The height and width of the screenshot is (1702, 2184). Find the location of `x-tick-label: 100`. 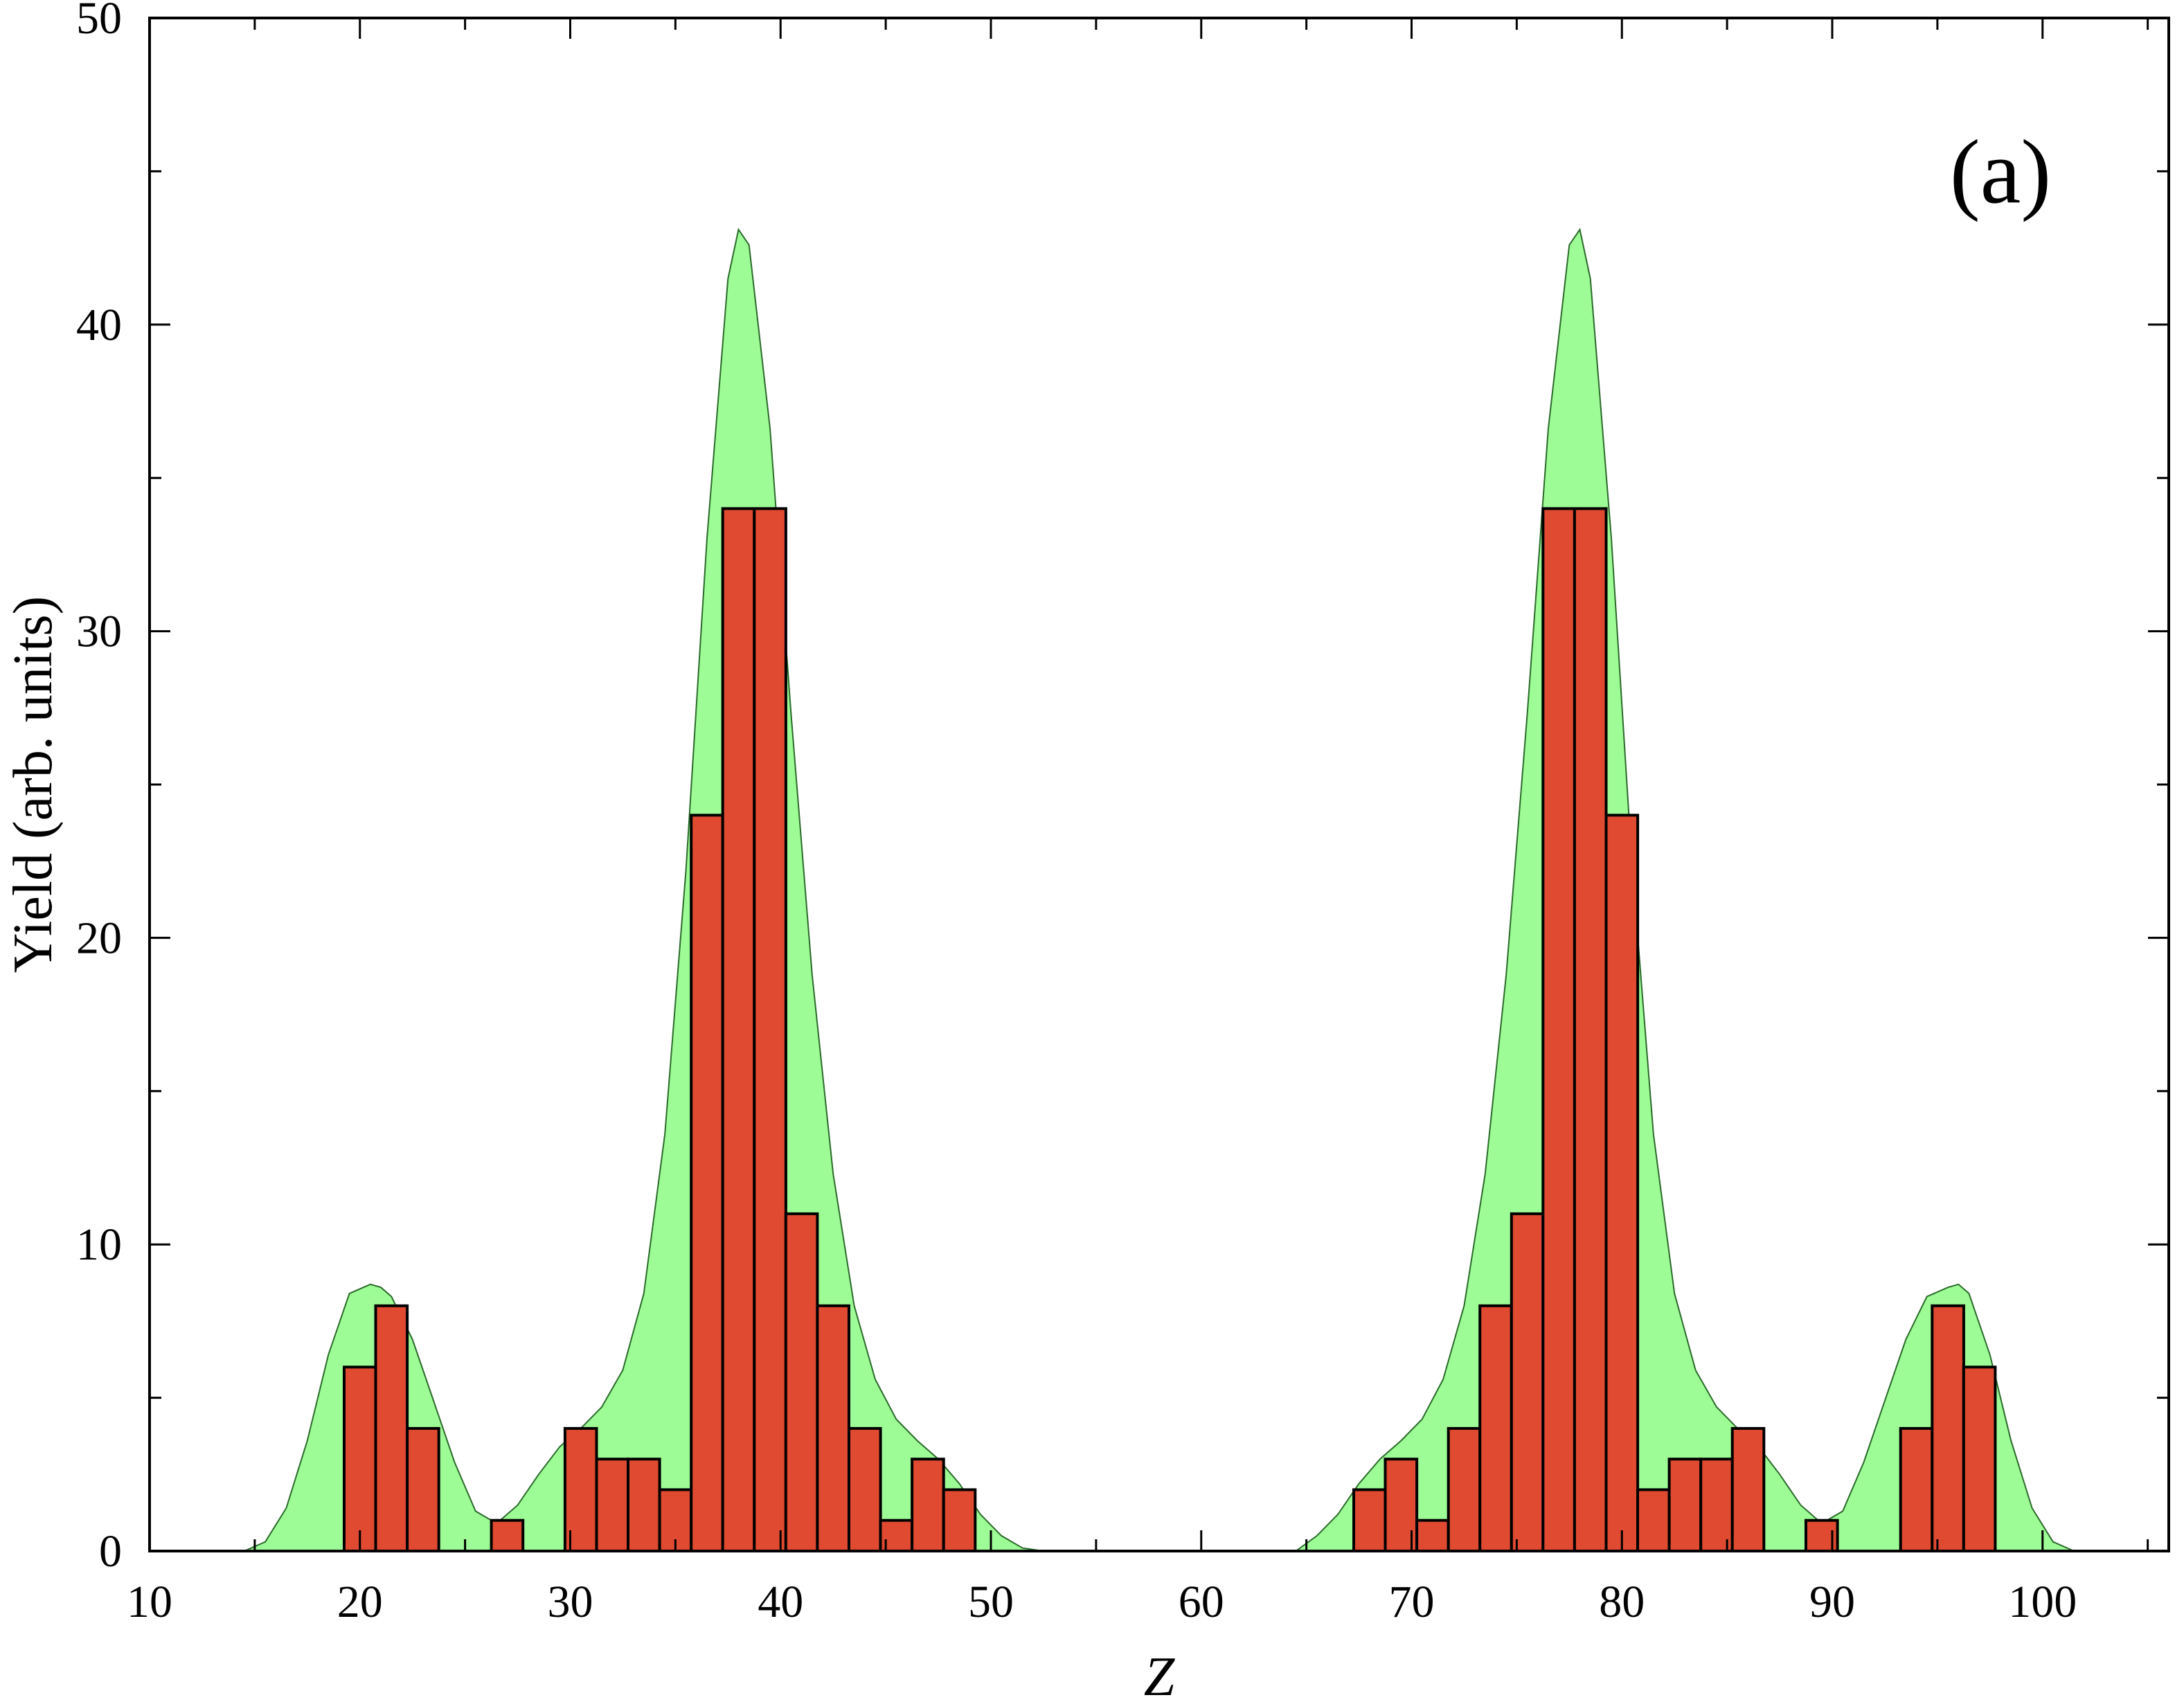

x-tick-label: 100 is located at coordinates (2042, 1602).